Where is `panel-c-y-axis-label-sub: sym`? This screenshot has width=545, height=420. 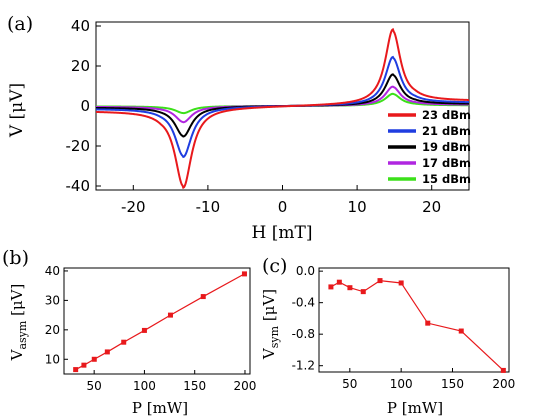
panel-c-y-axis-label-sub: sym is located at coordinates (274, 336).